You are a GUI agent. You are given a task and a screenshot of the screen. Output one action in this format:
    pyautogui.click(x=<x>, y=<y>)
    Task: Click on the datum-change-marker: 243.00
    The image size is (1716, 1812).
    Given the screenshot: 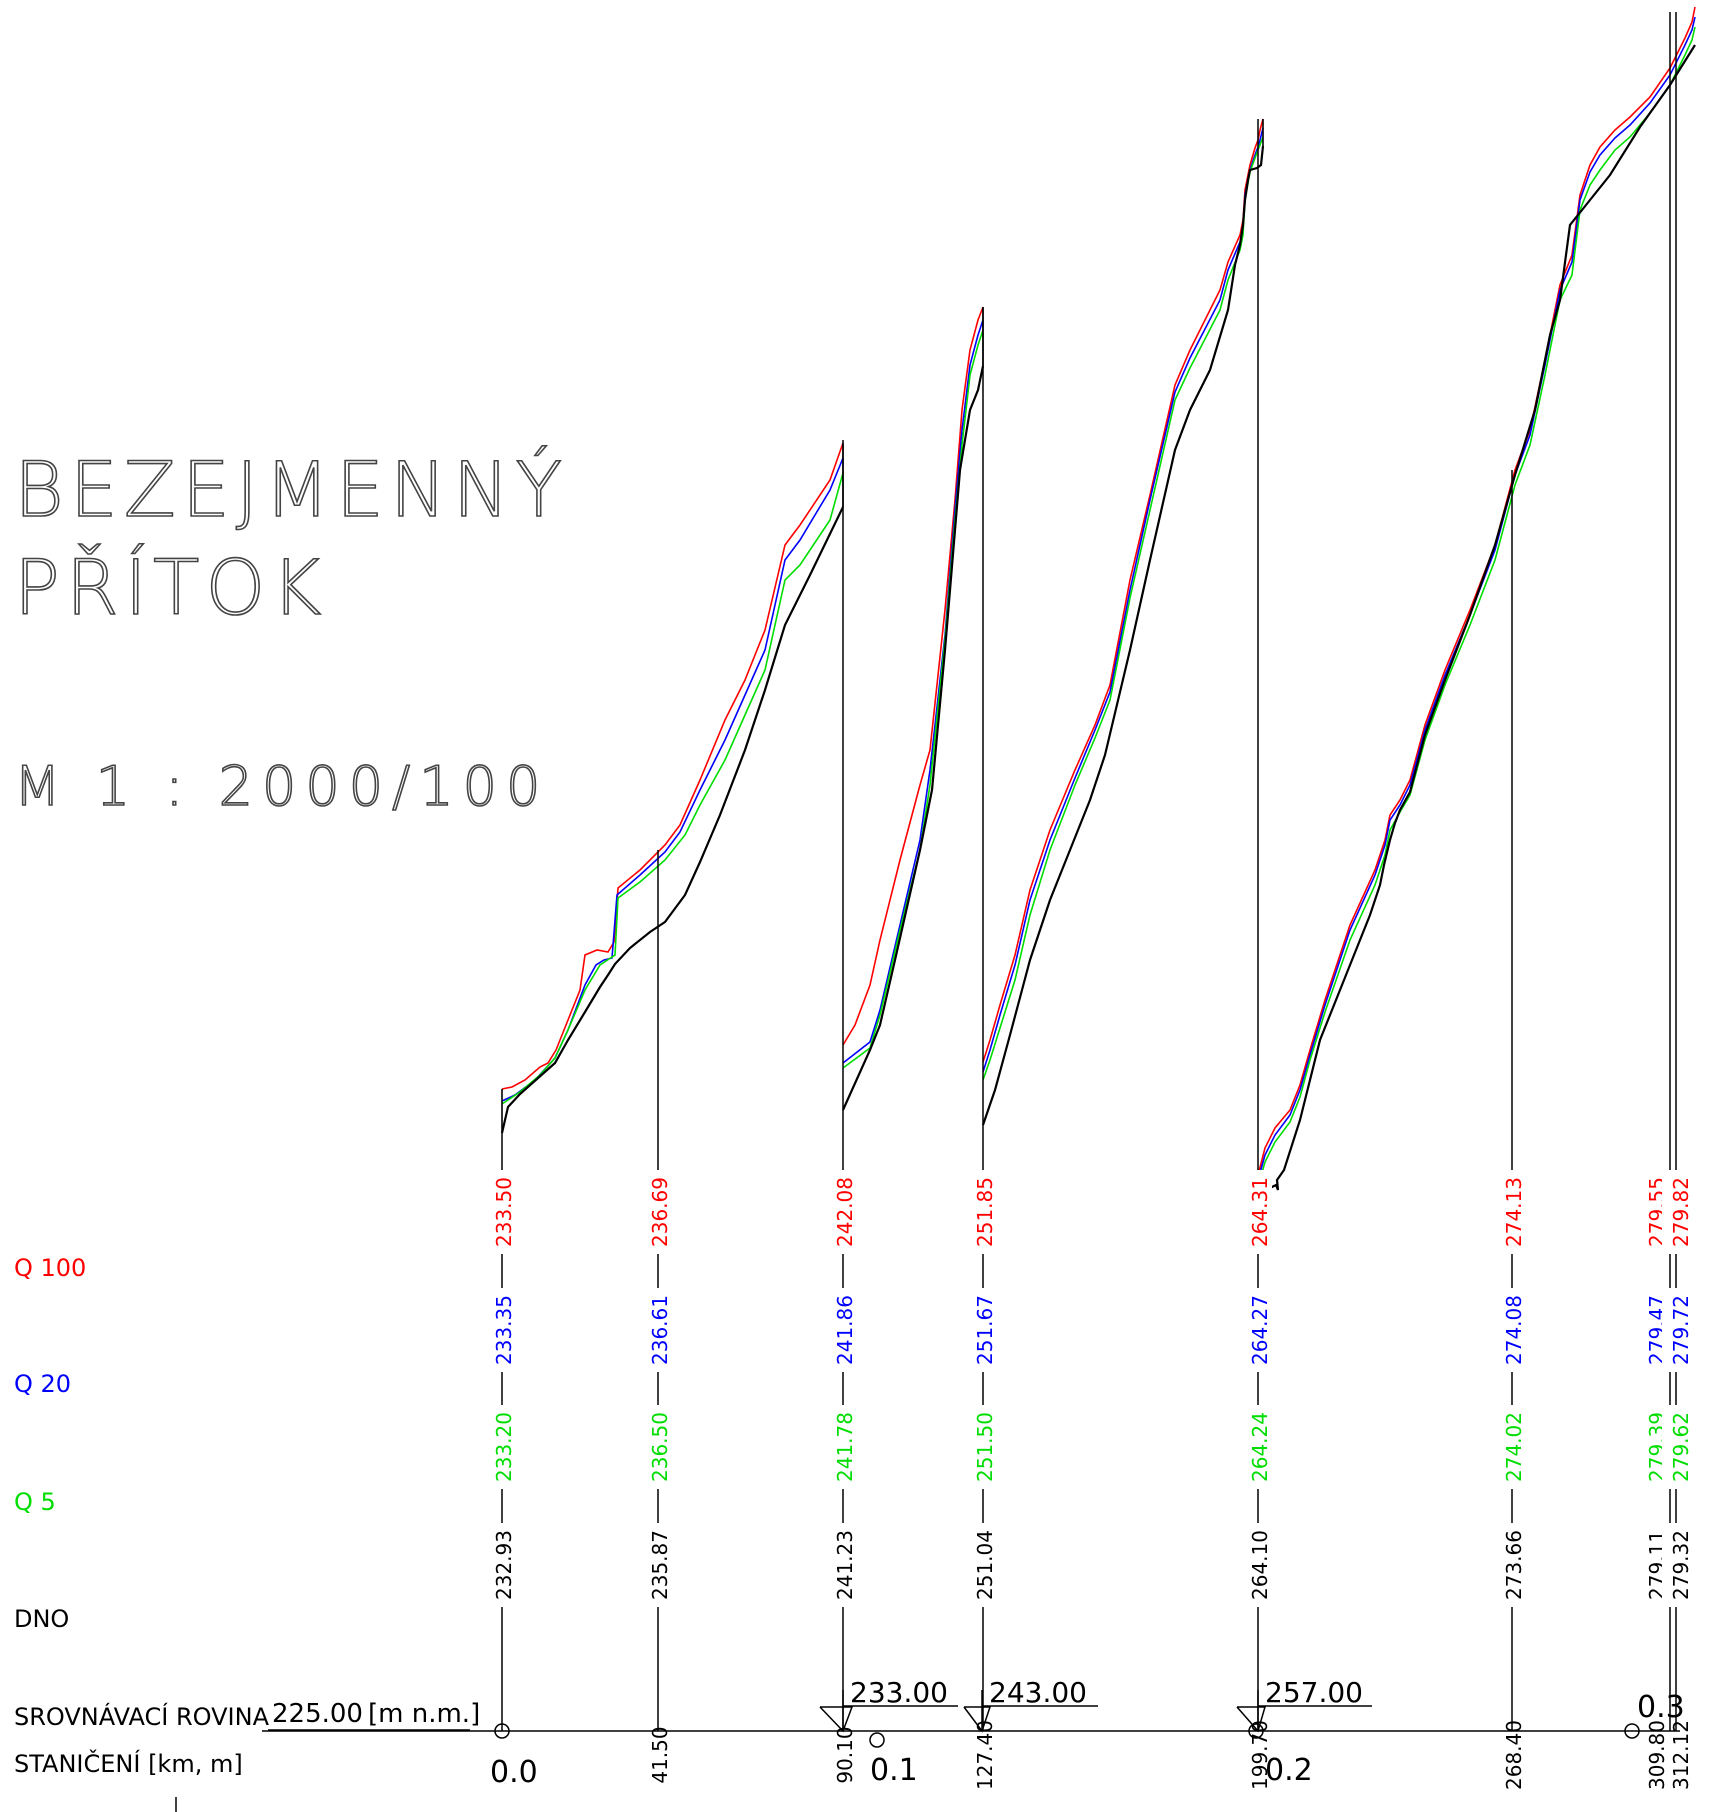 What is the action you would take?
    pyautogui.click(x=1030, y=1704)
    